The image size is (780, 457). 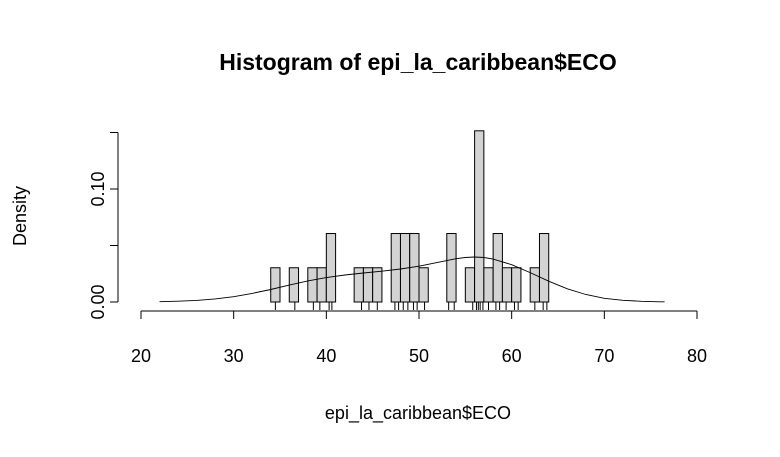 What do you see at coordinates (419, 356) in the screenshot?
I see `x-tick-label: 50` at bounding box center [419, 356].